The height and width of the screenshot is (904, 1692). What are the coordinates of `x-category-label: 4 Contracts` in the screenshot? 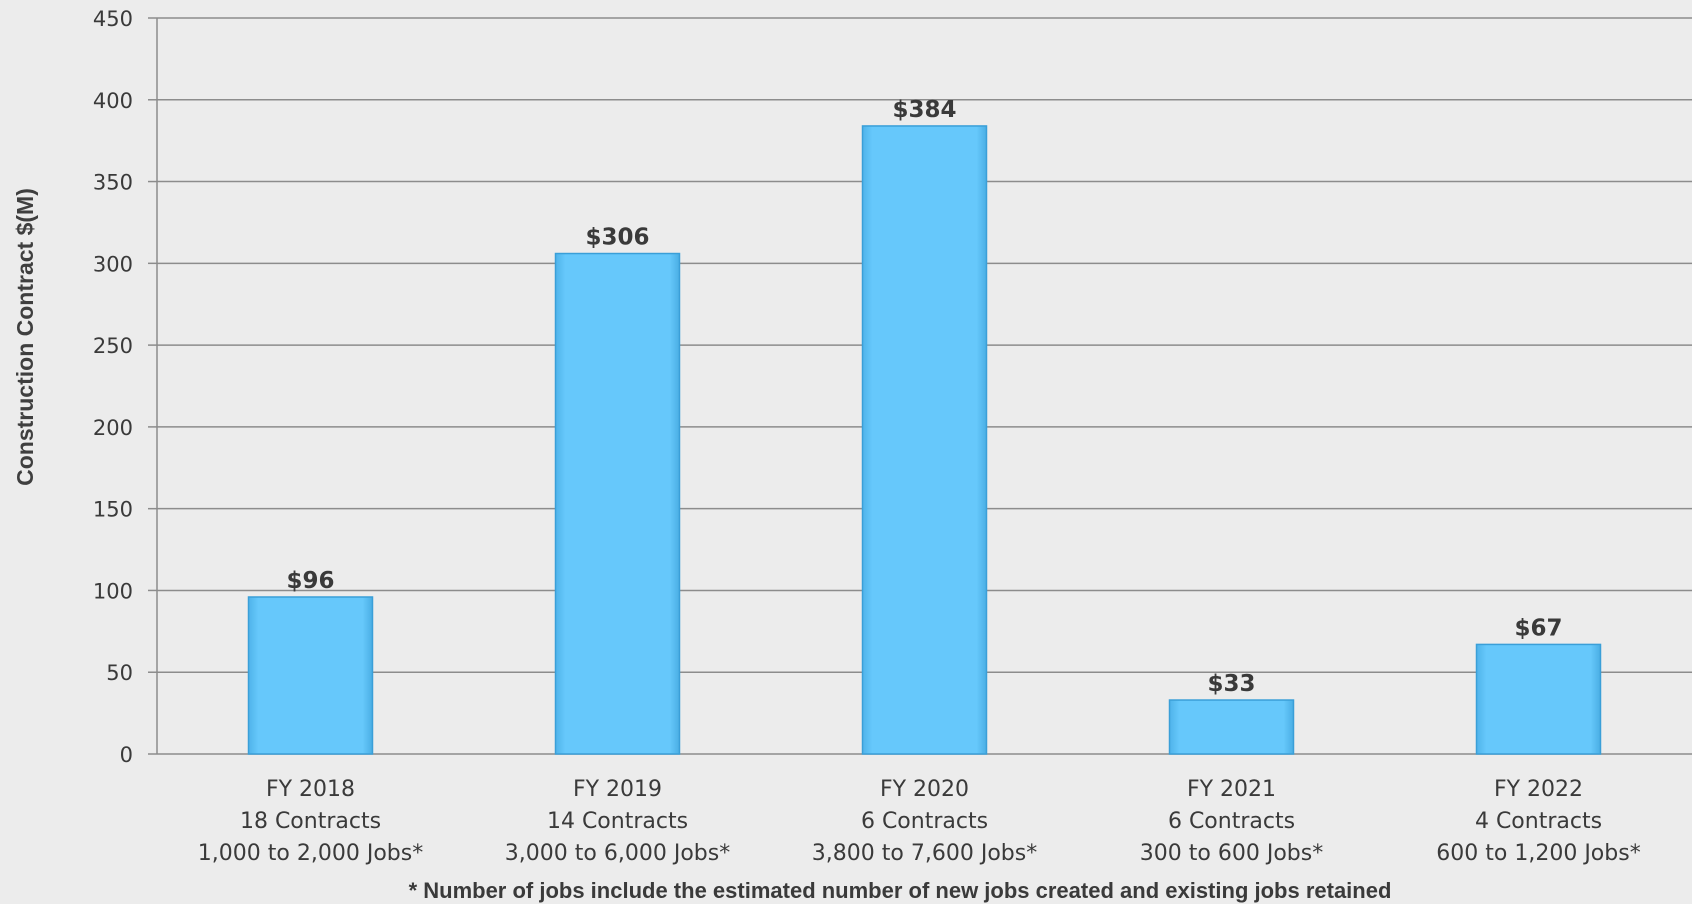 It's located at (1538, 821).